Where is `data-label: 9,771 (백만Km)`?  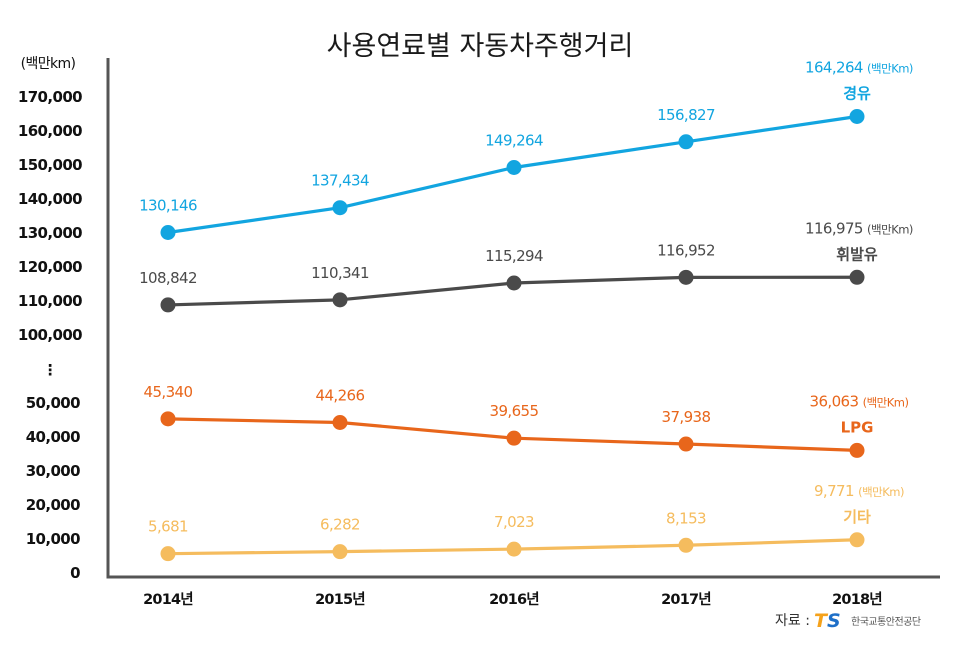
data-label: 9,771 (백만Km) is located at coordinates (859, 491).